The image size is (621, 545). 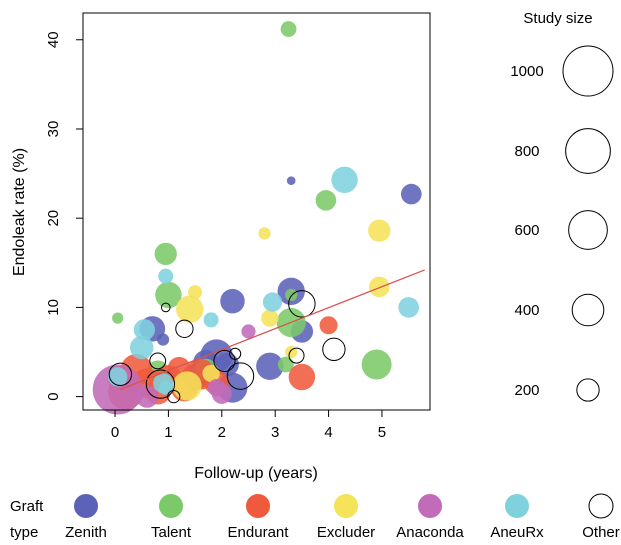 I want to click on graft-legend-label-anaconda: Anaconda, so click(x=430, y=532).